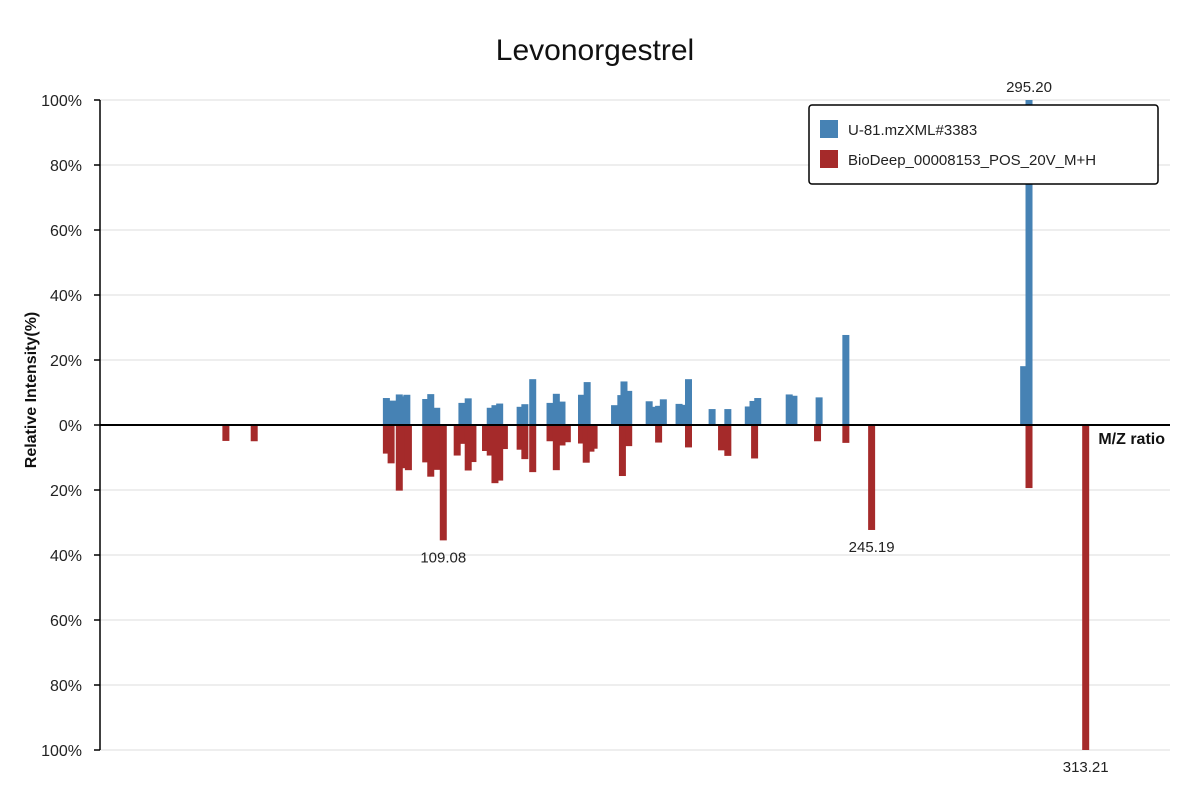 The image size is (1200, 800). I want to click on legend-label-query: U-81.mzXML#3383, so click(912, 130).